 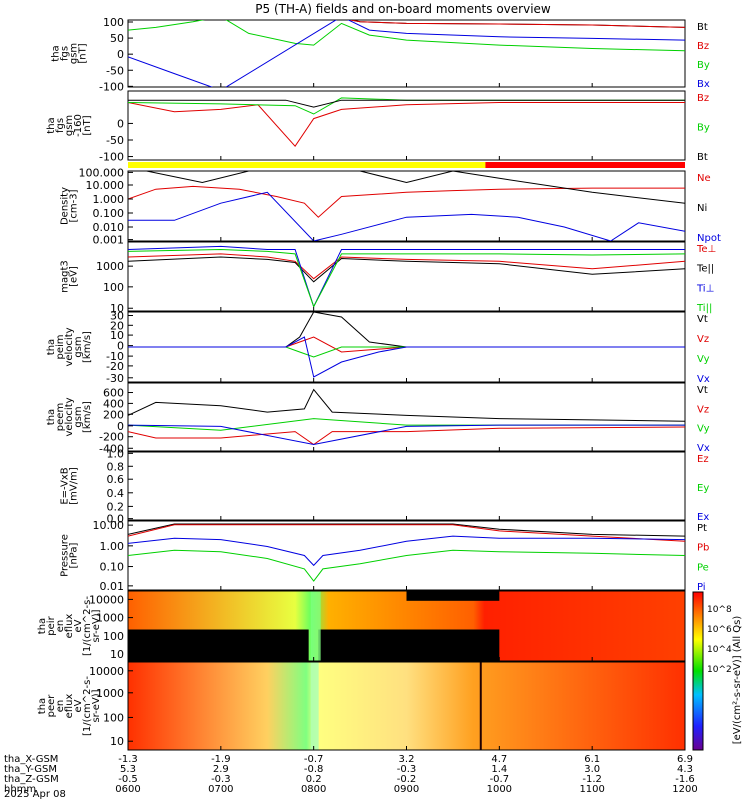 I want to click on series-line-Bx, so click(x=406, y=53).